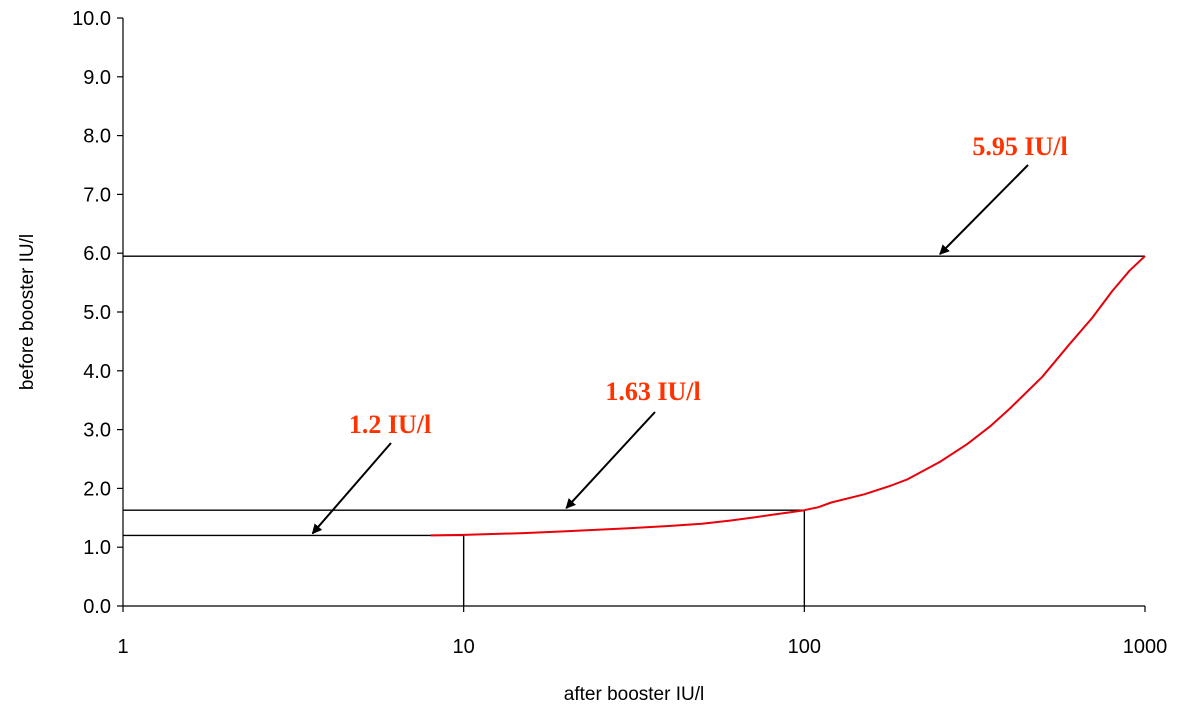  Describe the element at coordinates (97, 78) in the screenshot. I see `y-tick-label: 9.0` at that location.